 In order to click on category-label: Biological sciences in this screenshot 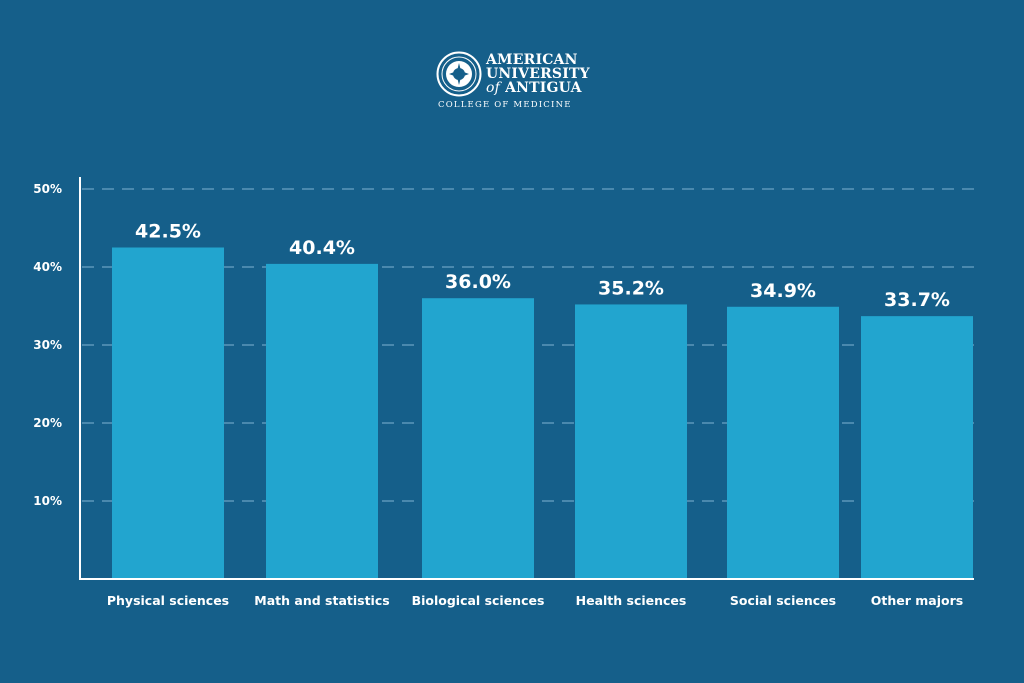, I will do `click(478, 600)`.